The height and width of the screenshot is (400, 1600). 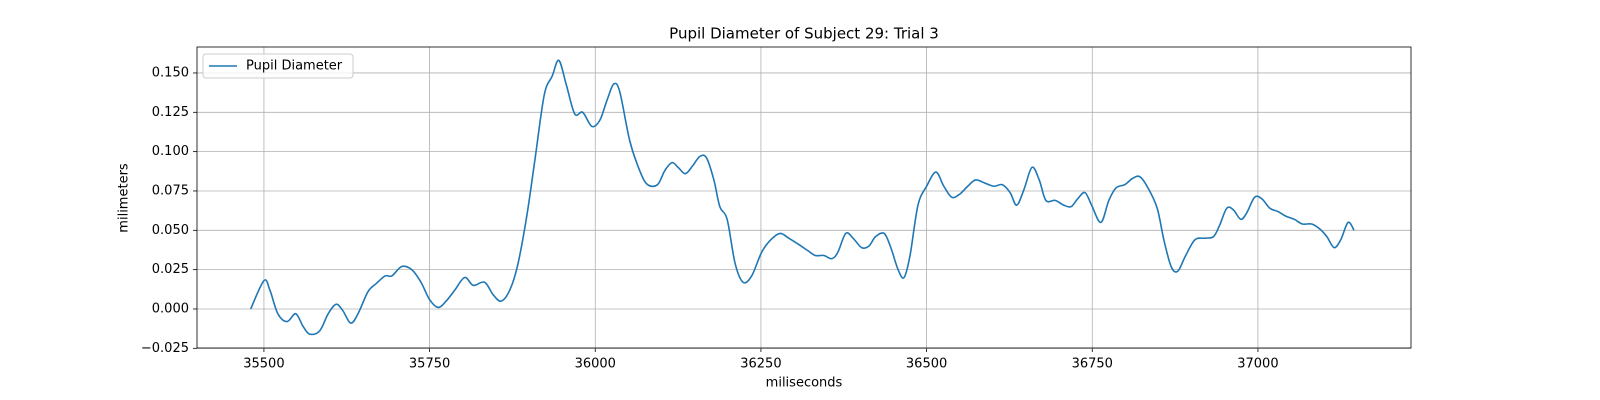 What do you see at coordinates (1092, 364) in the screenshot?
I see `x-tick-label: 36750` at bounding box center [1092, 364].